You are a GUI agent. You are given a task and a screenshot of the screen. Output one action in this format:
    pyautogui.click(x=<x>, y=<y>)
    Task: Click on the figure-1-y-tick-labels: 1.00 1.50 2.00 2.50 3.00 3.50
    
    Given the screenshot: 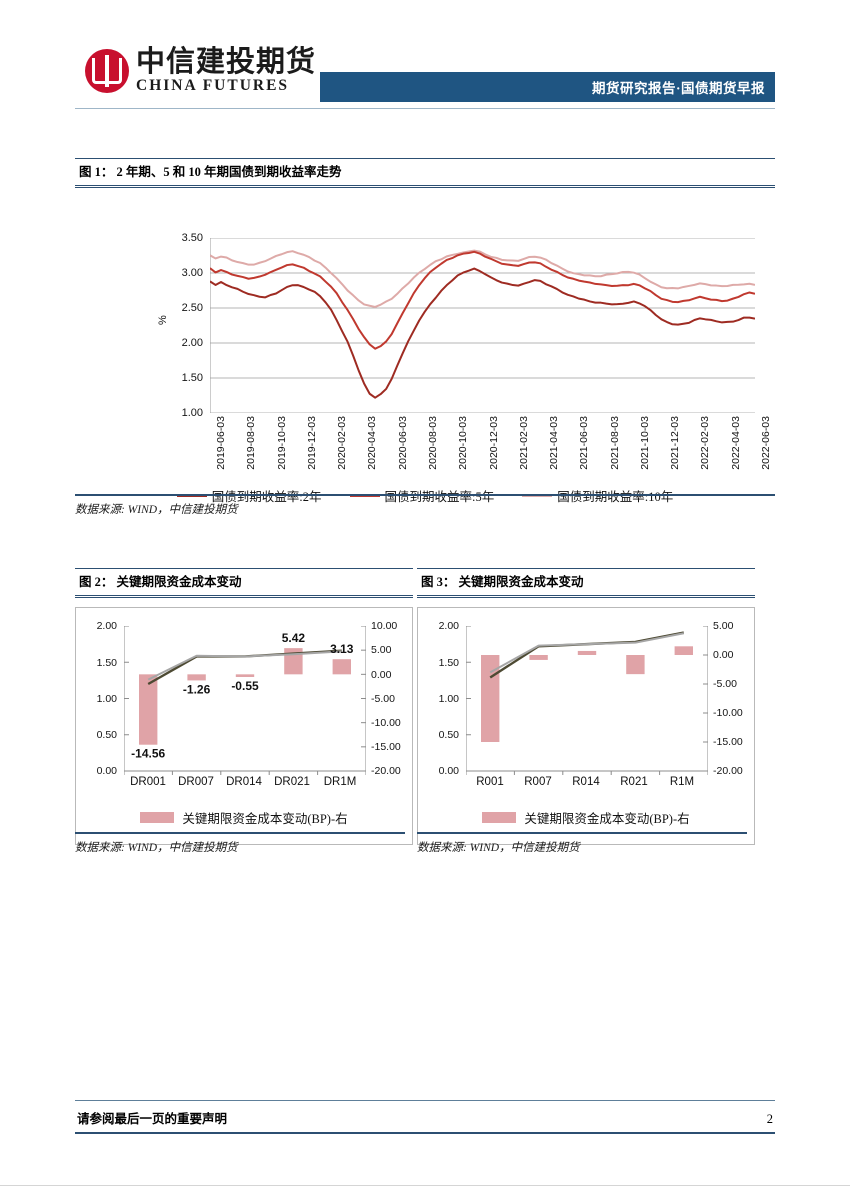 What is the action you would take?
    pyautogui.click(x=186, y=325)
    